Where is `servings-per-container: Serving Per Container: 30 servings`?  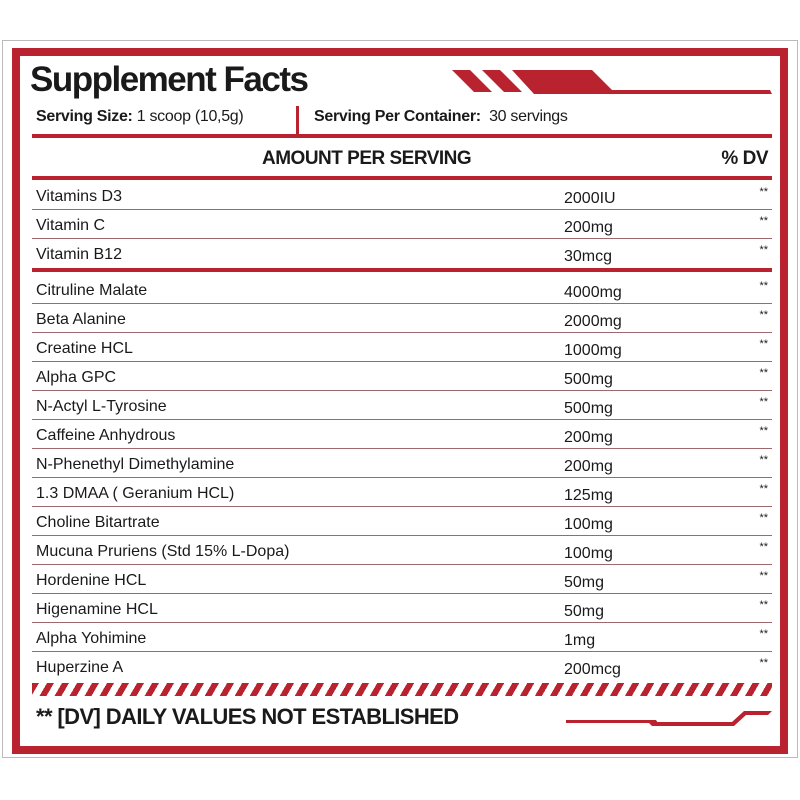 servings-per-container: Serving Per Container: 30 servings is located at coordinates (441, 117).